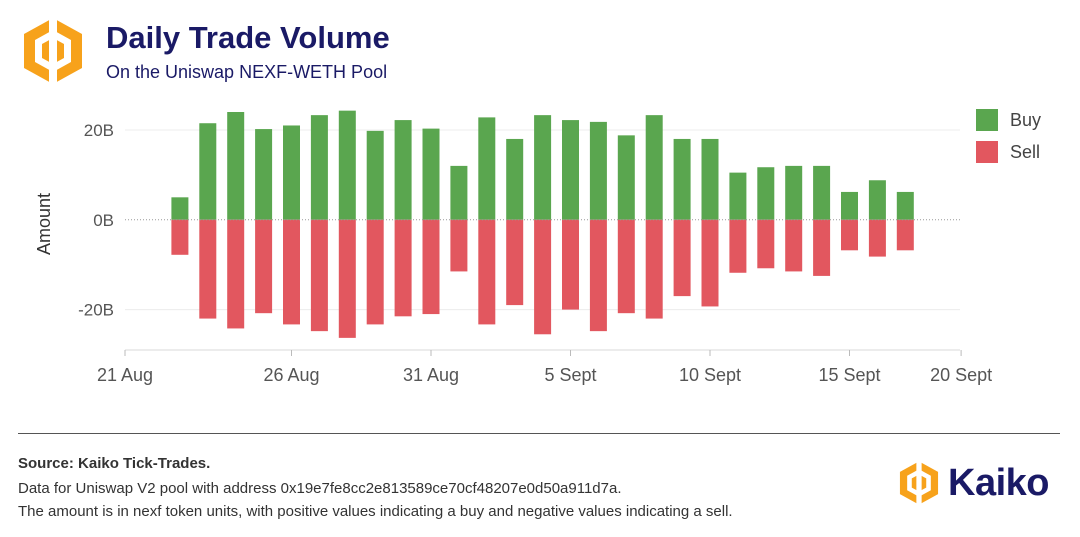 The width and height of the screenshot is (1080, 537). Describe the element at coordinates (1025, 151) in the screenshot. I see `legend-label-sell: Sell` at that location.